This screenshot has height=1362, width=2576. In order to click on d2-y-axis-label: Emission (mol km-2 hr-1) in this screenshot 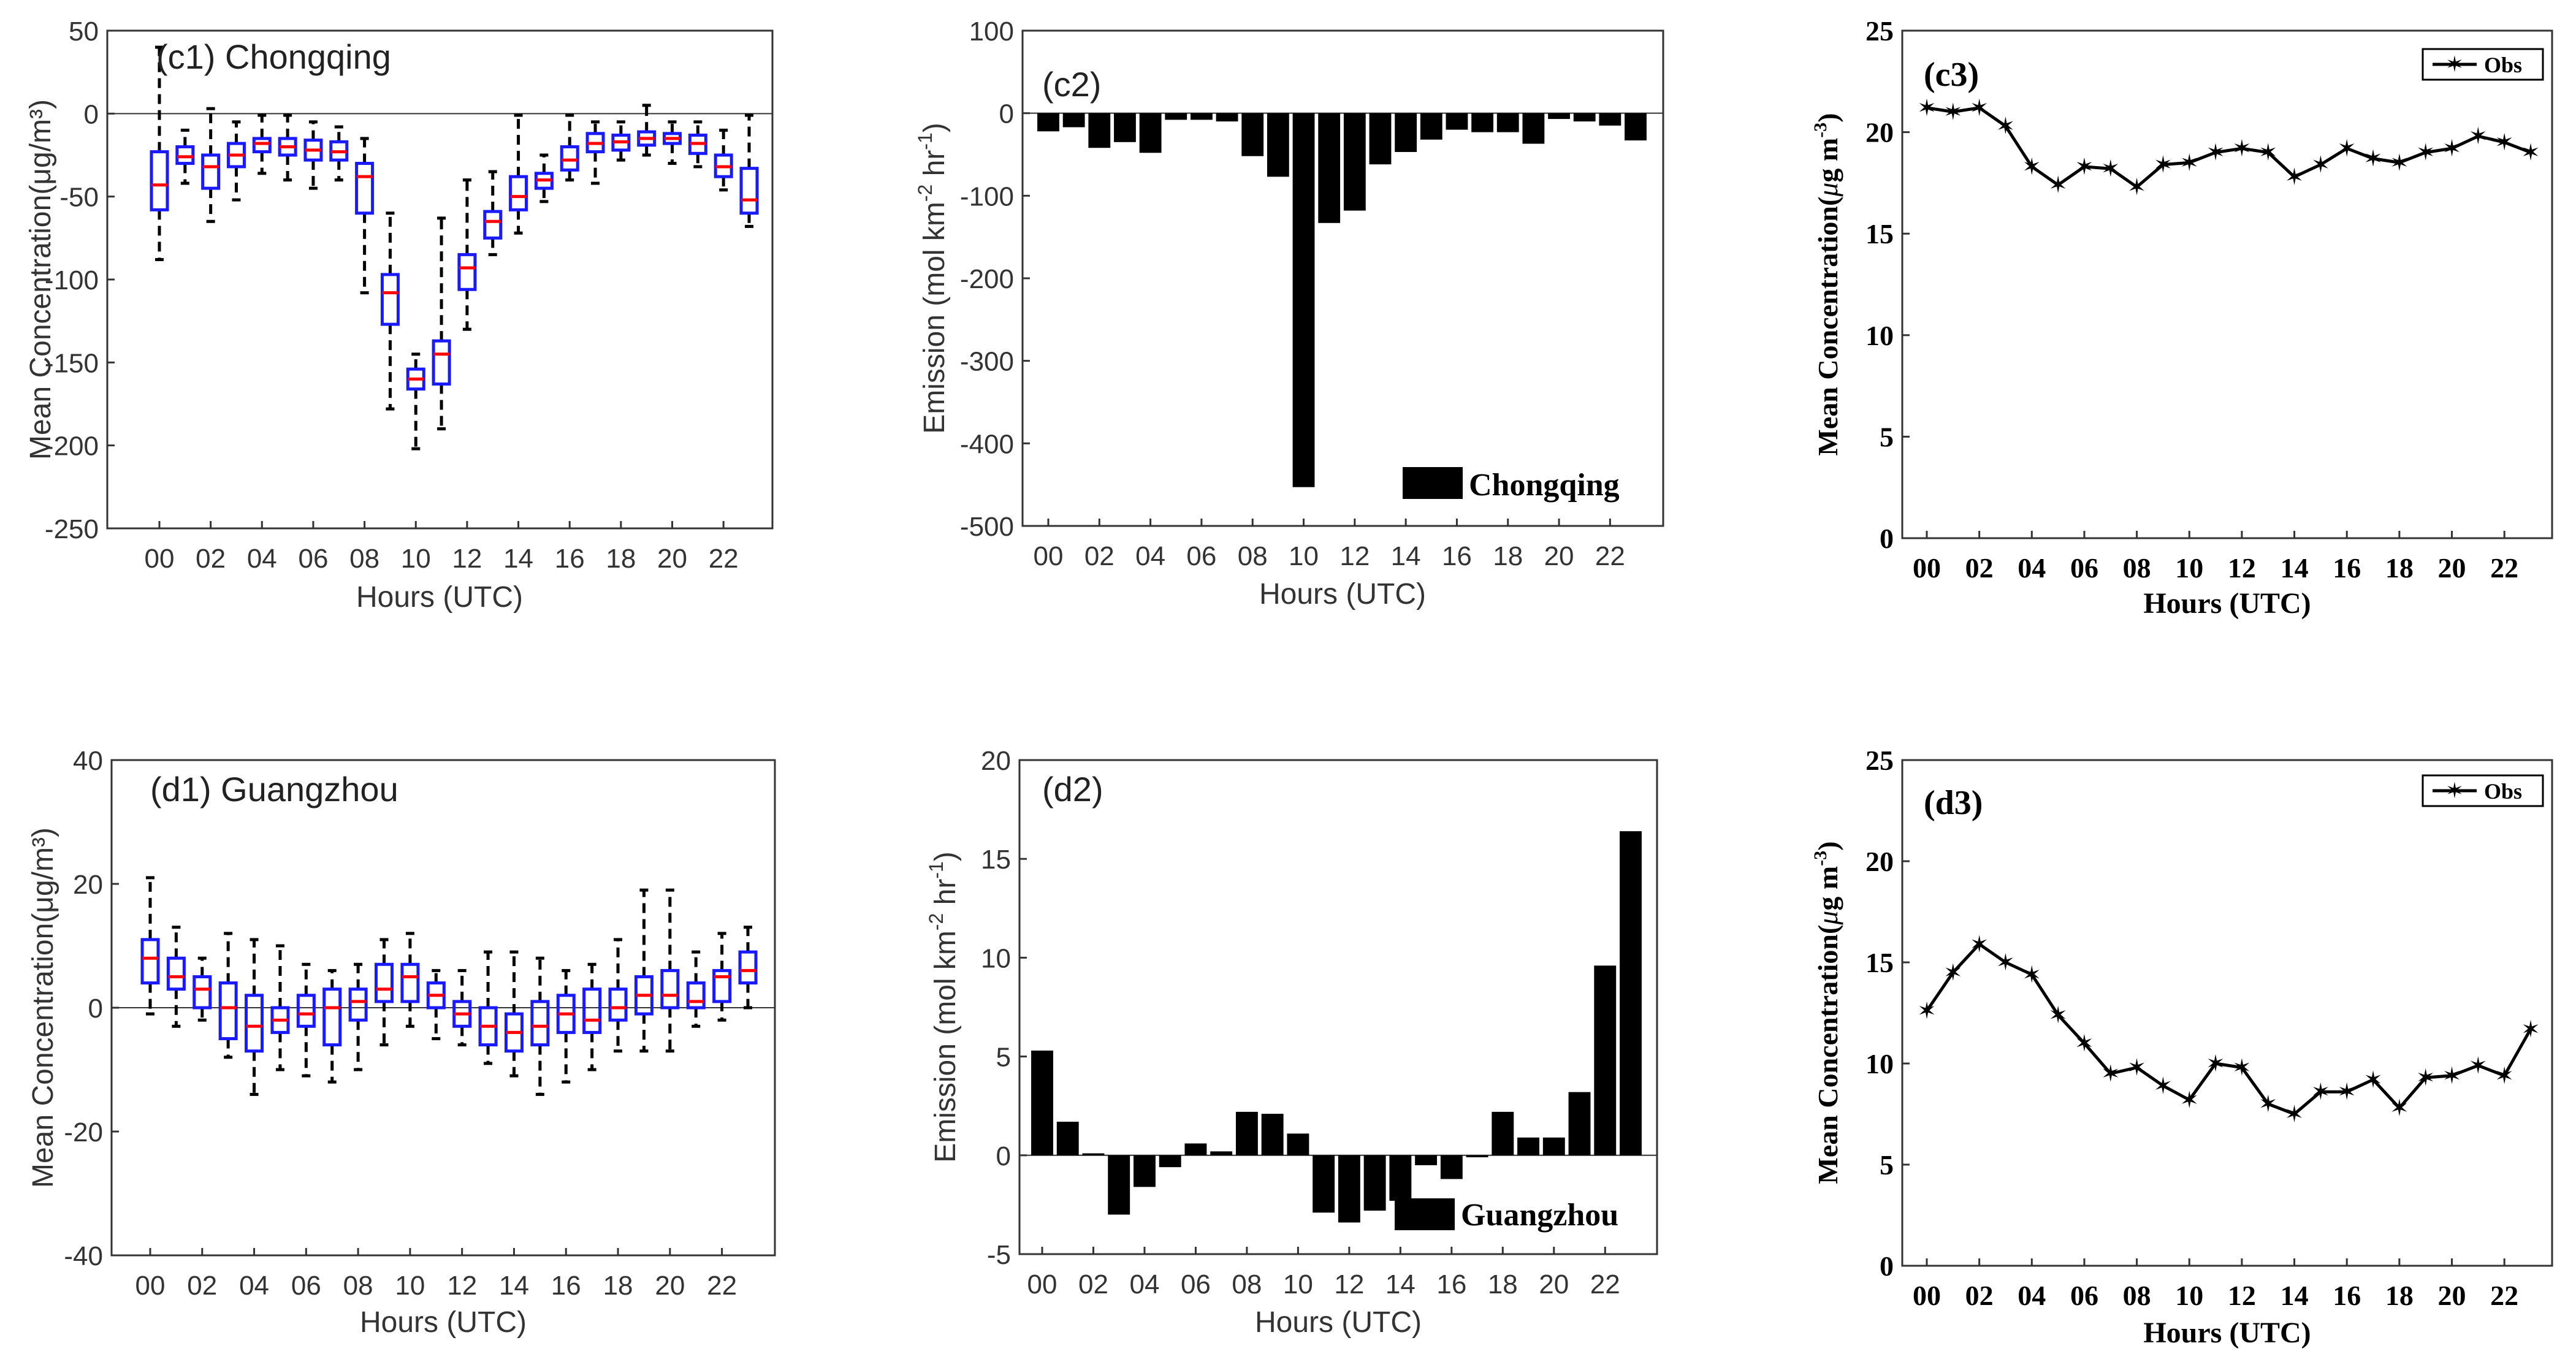, I will do `click(943, 1007)`.